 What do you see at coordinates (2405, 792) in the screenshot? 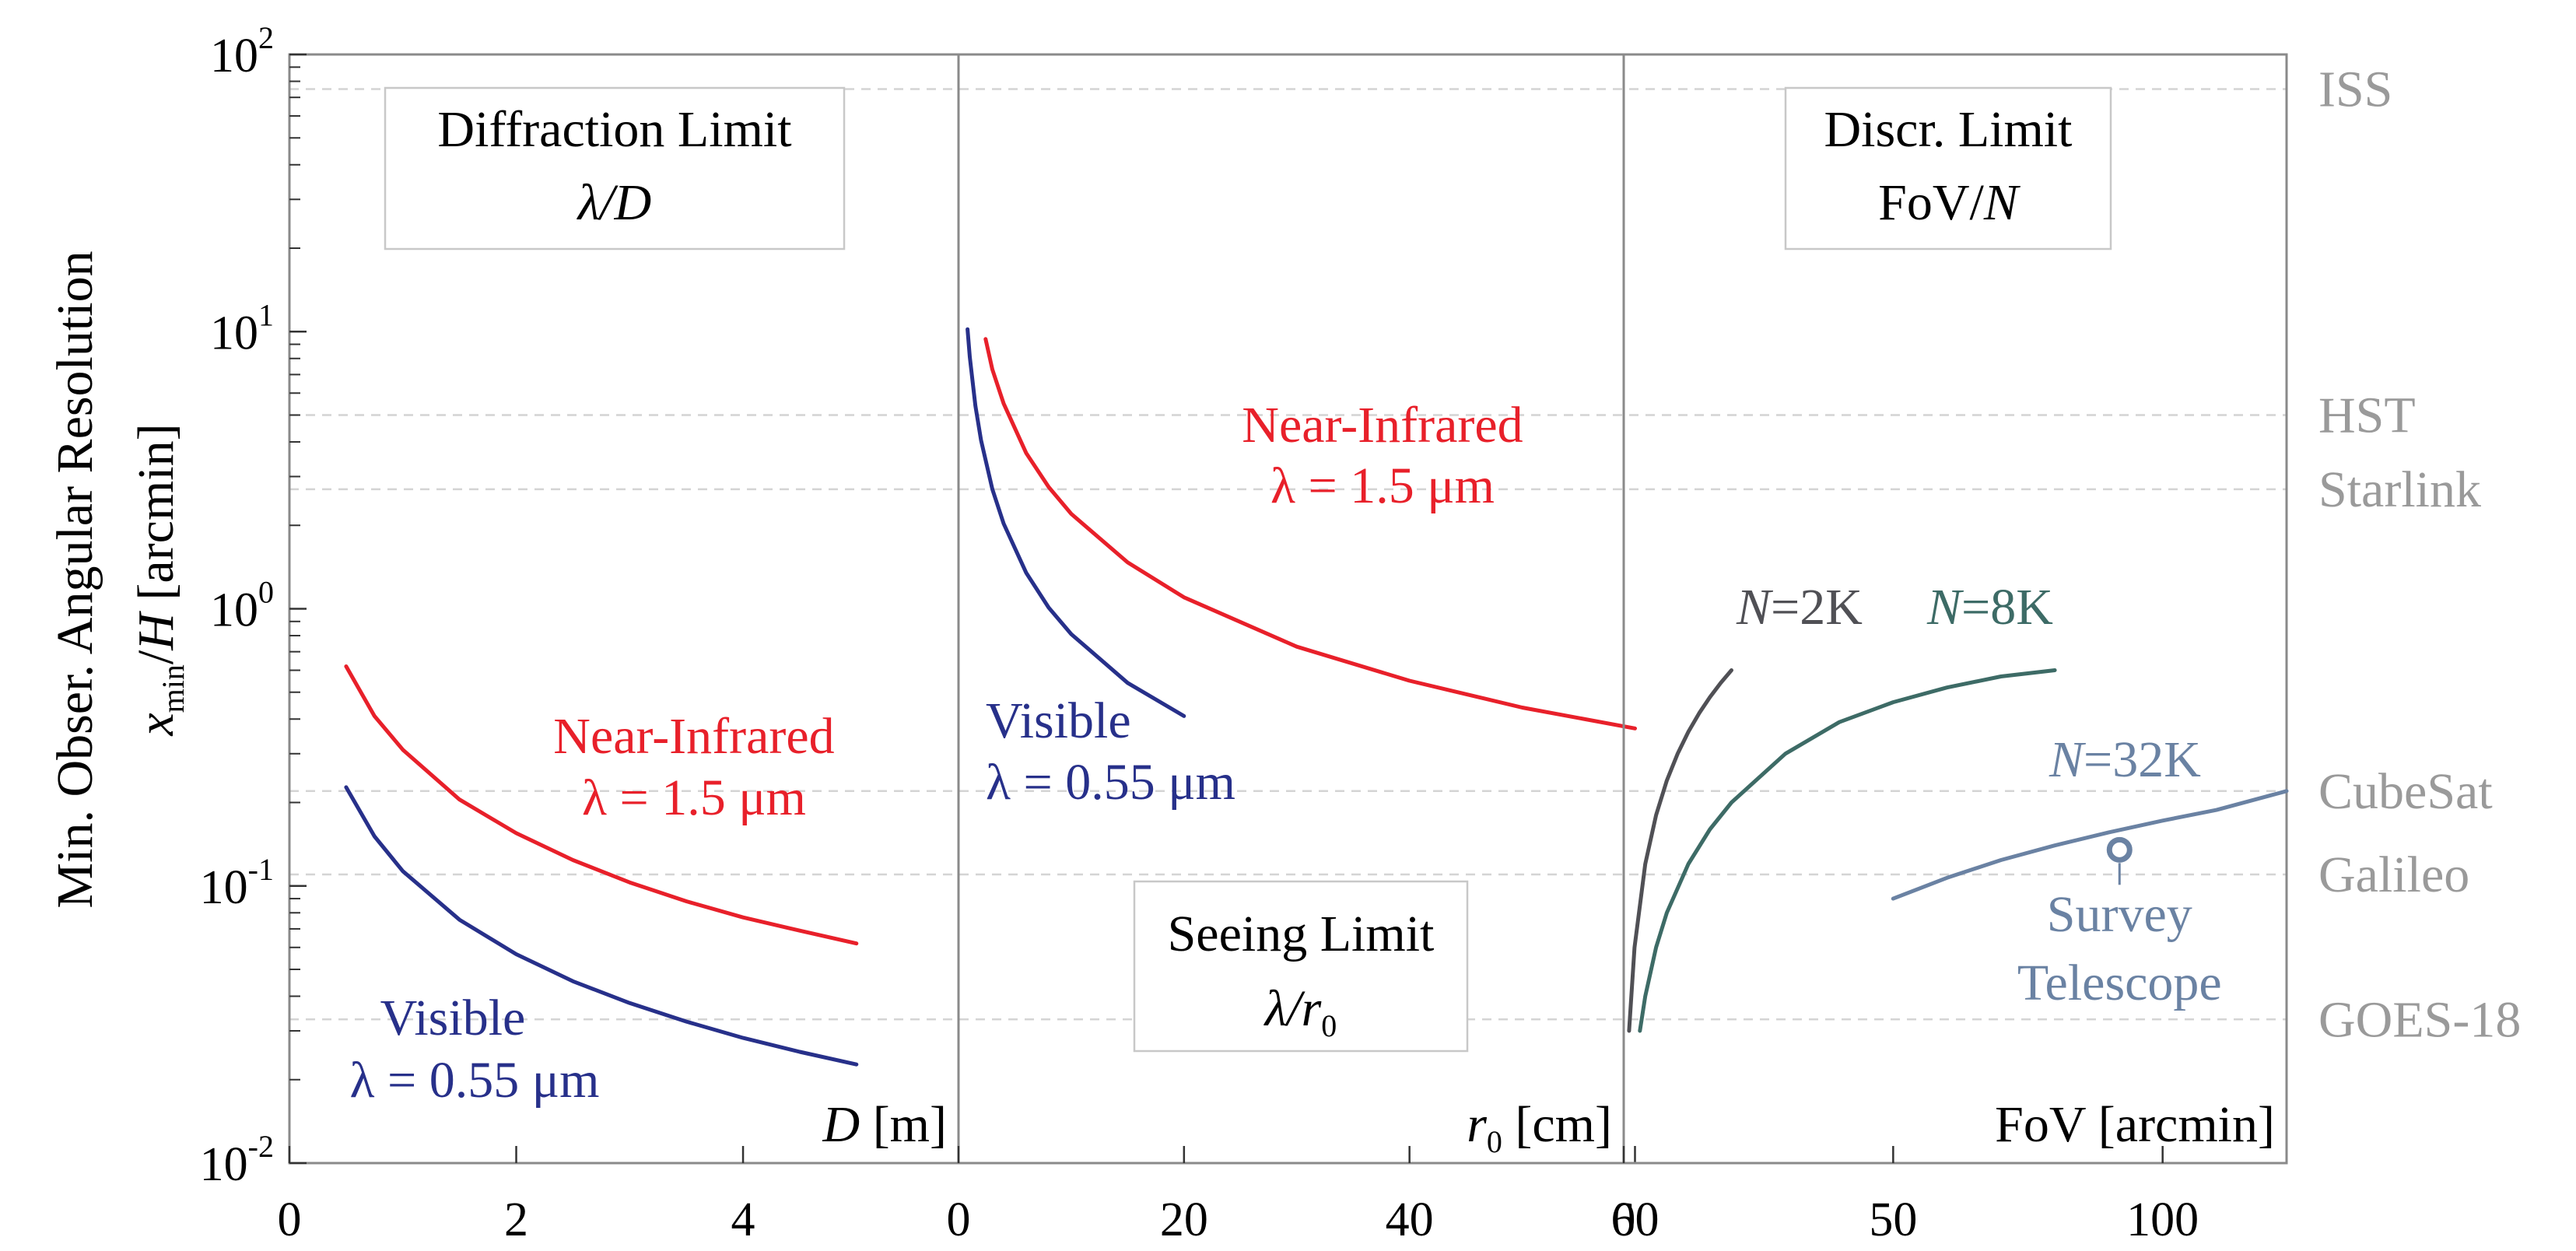
I see `ref-label-cubesat: CubeSat` at bounding box center [2405, 792].